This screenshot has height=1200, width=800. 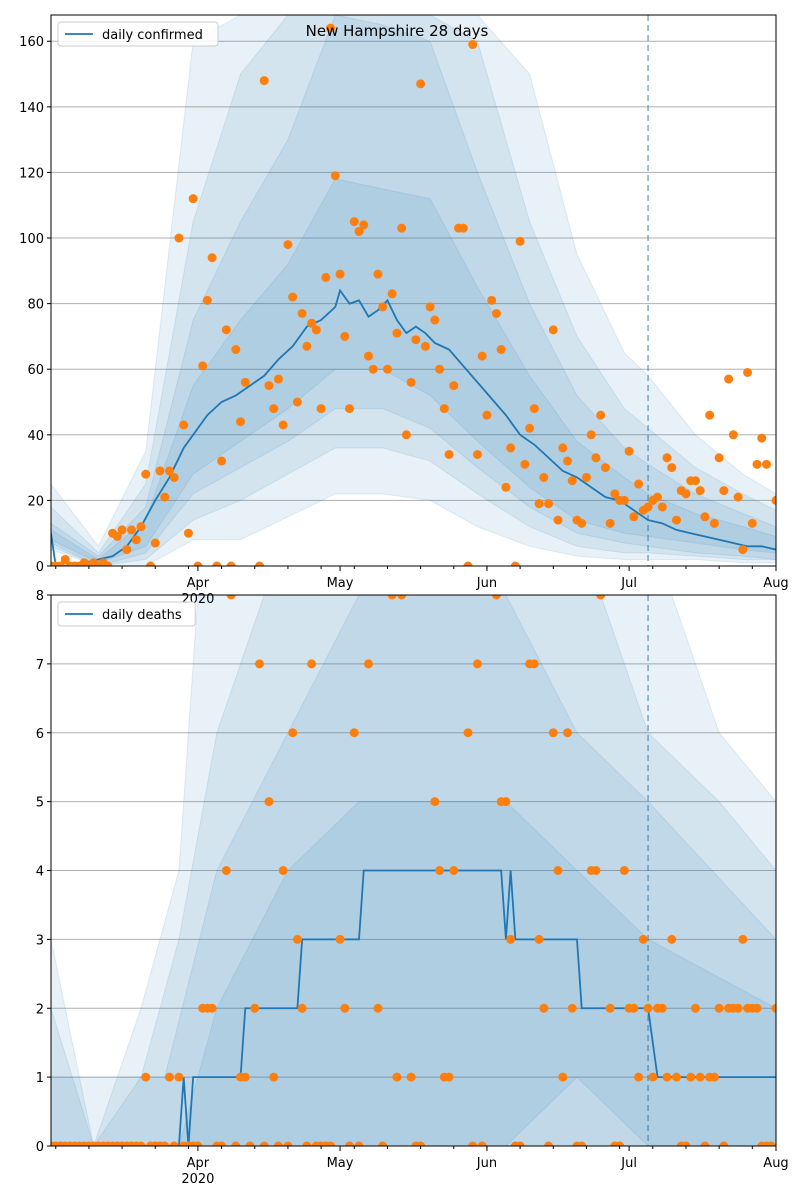 What do you see at coordinates (31, 42) in the screenshot?
I see `y-tick-label: 160` at bounding box center [31, 42].